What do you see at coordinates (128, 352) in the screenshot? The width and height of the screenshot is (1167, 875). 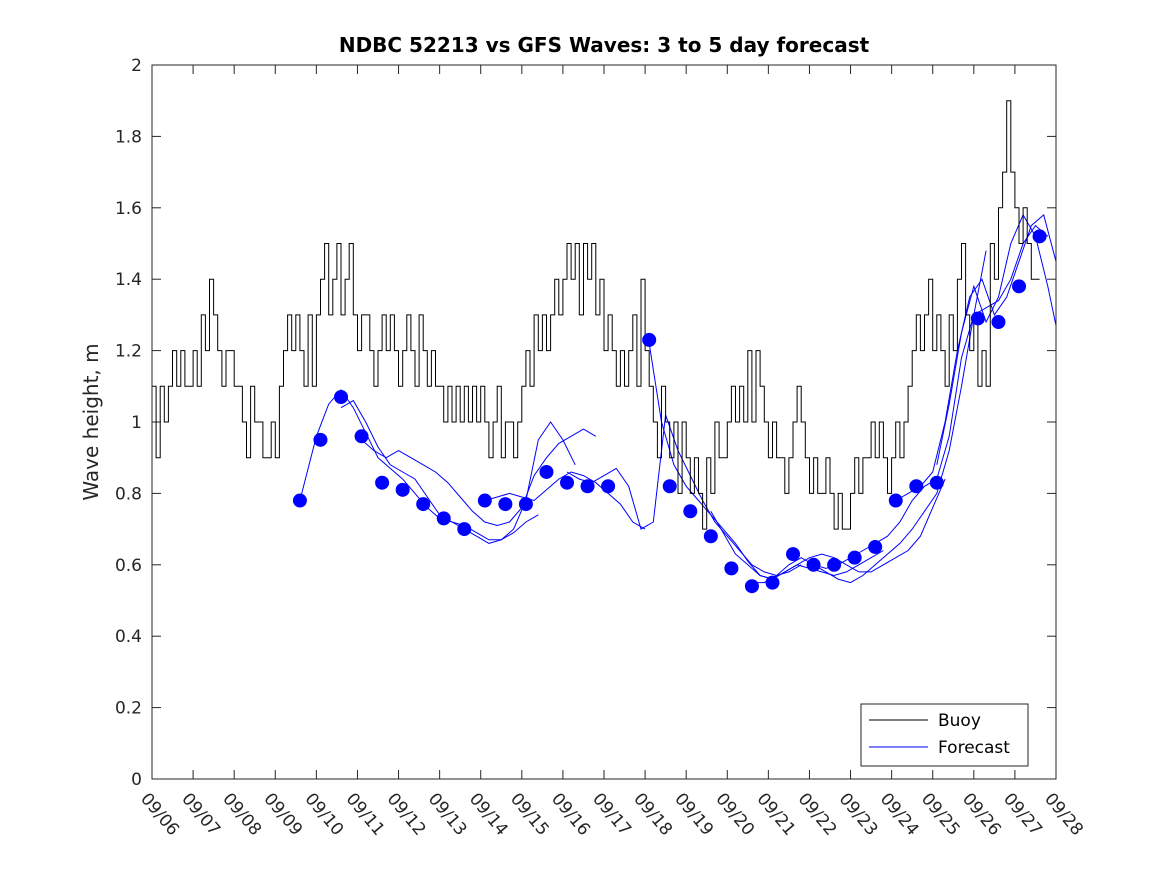 I see `y-tick-label-6: 1.2` at bounding box center [128, 352].